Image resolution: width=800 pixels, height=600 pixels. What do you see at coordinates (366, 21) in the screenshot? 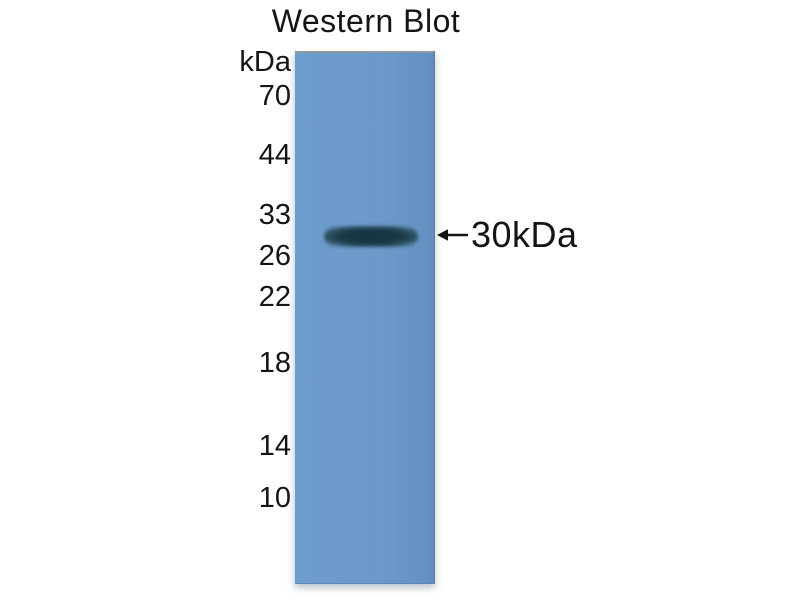
I see `figure-title: Western Blot` at bounding box center [366, 21].